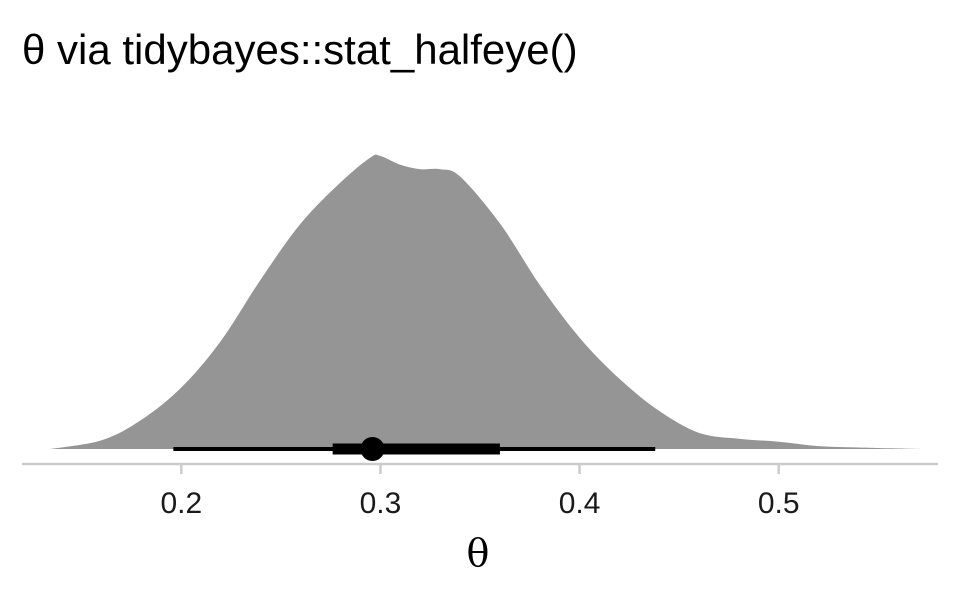 This screenshot has height=600, width=960. Describe the element at coordinates (779, 503) in the screenshot. I see `x-tick-label: 0.5` at that location.